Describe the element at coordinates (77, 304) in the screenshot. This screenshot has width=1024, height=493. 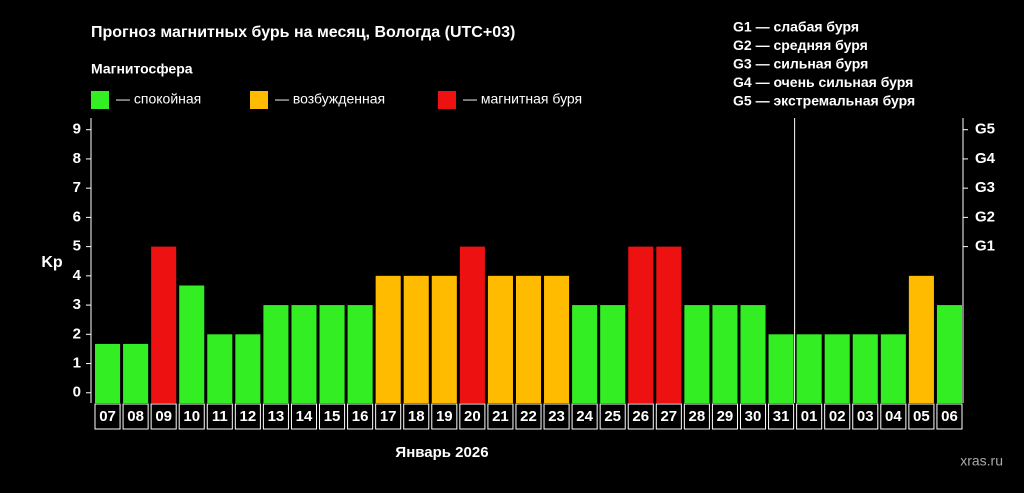
I see `y-tick-label: 3` at that location.